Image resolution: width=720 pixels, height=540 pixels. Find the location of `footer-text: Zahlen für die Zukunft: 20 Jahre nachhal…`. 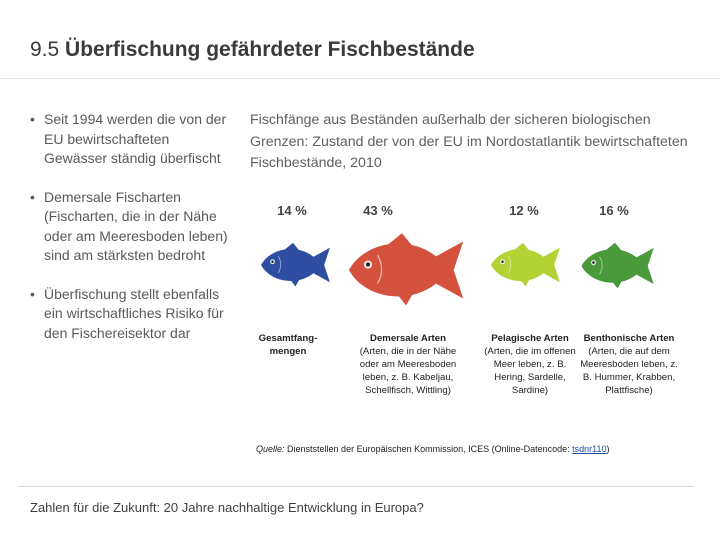

footer-text: Zahlen für die Zukunft: 20 Jahre nachhal… is located at coordinates (227, 507).